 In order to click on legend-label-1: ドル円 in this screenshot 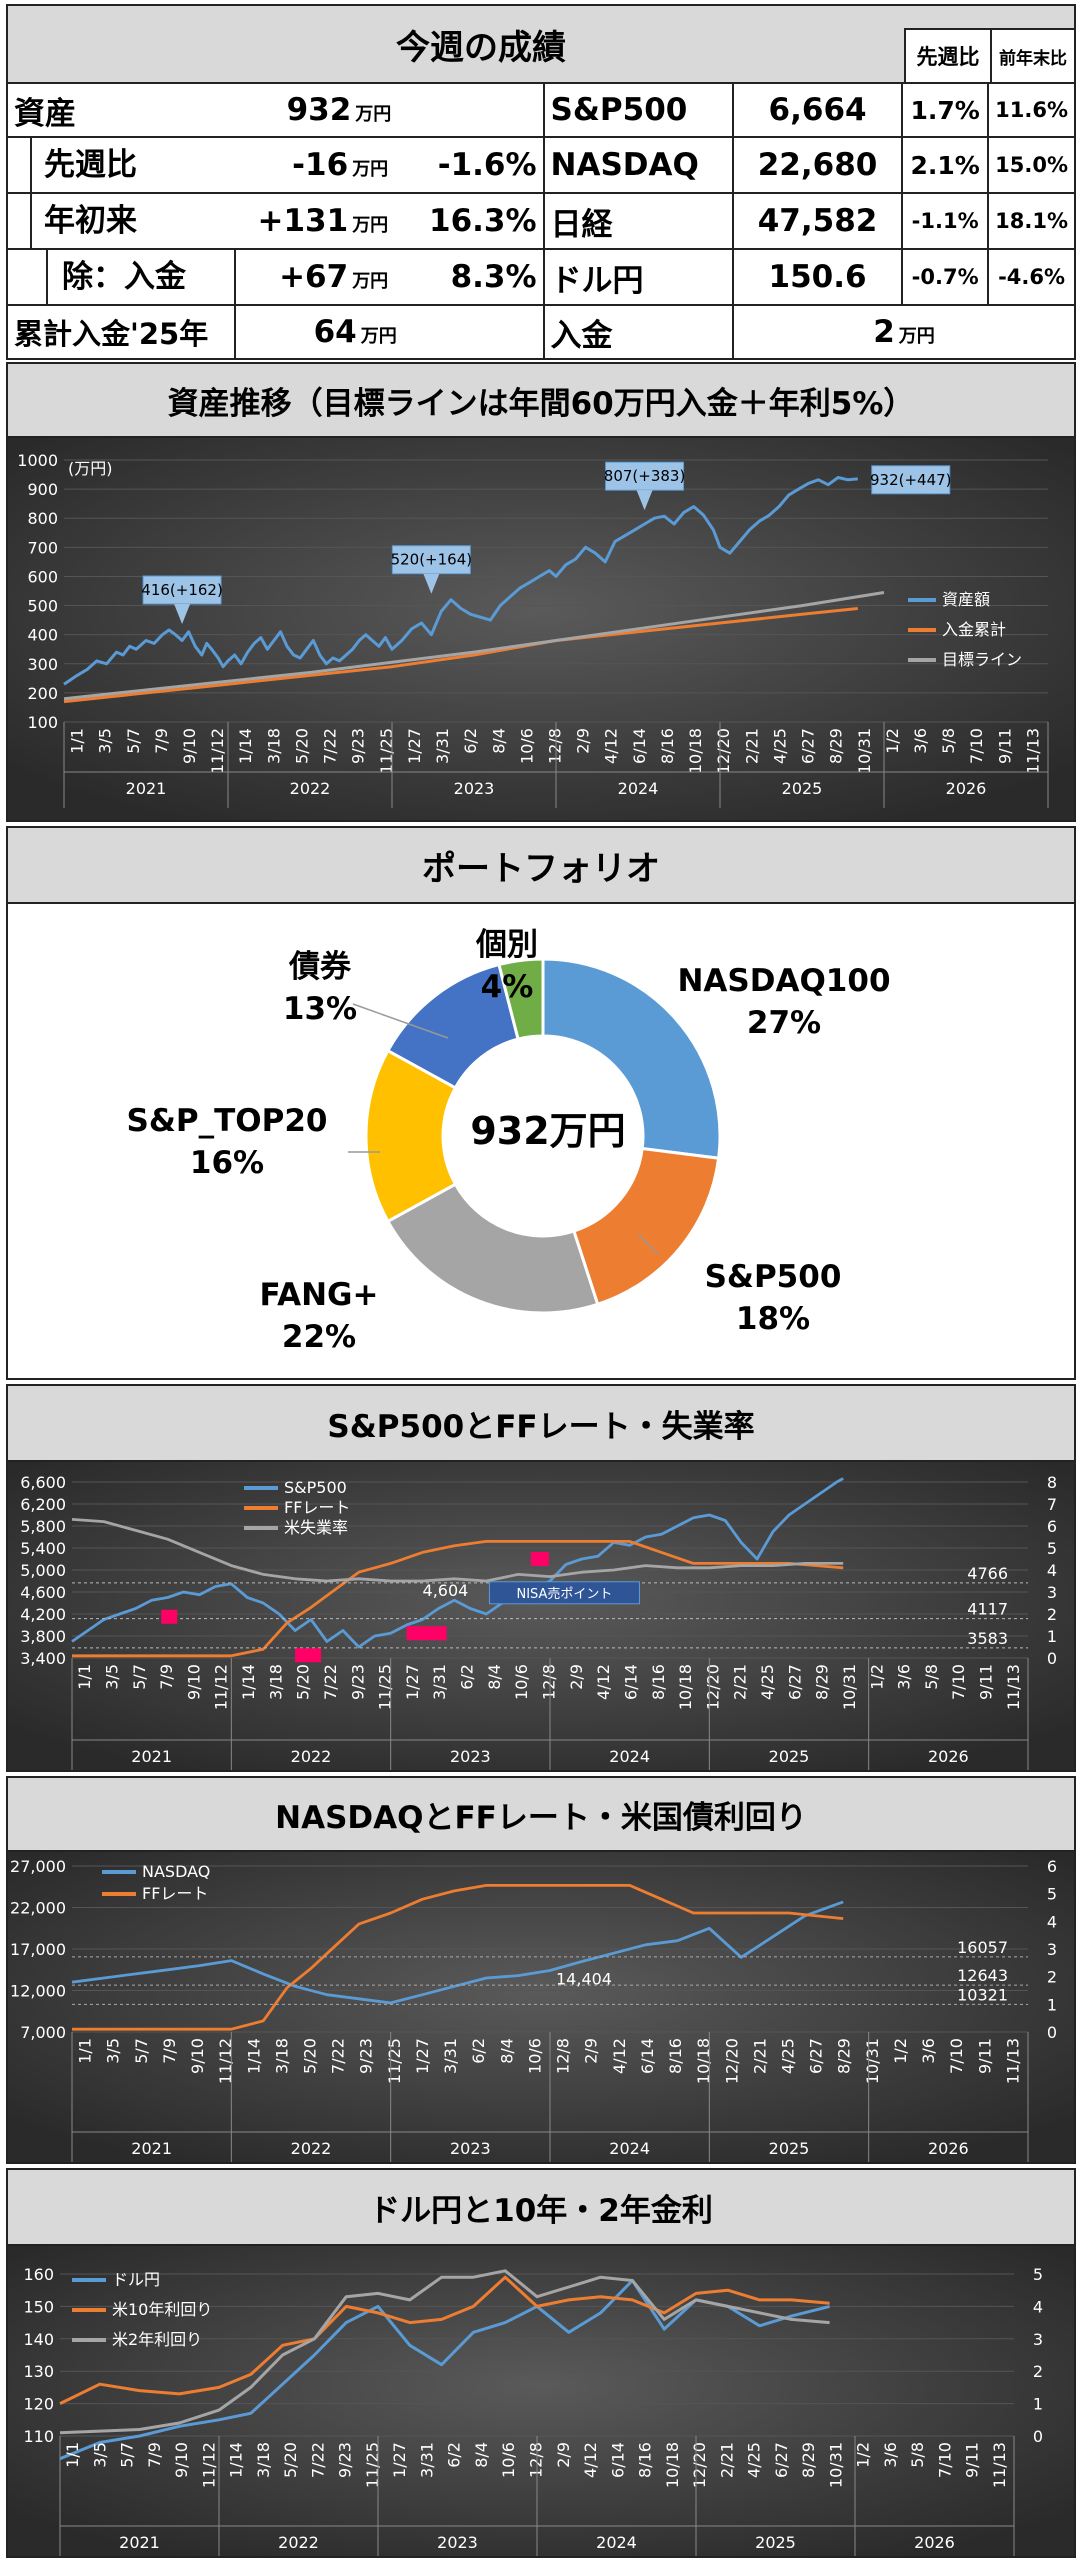, I will do `click(136, 2279)`.